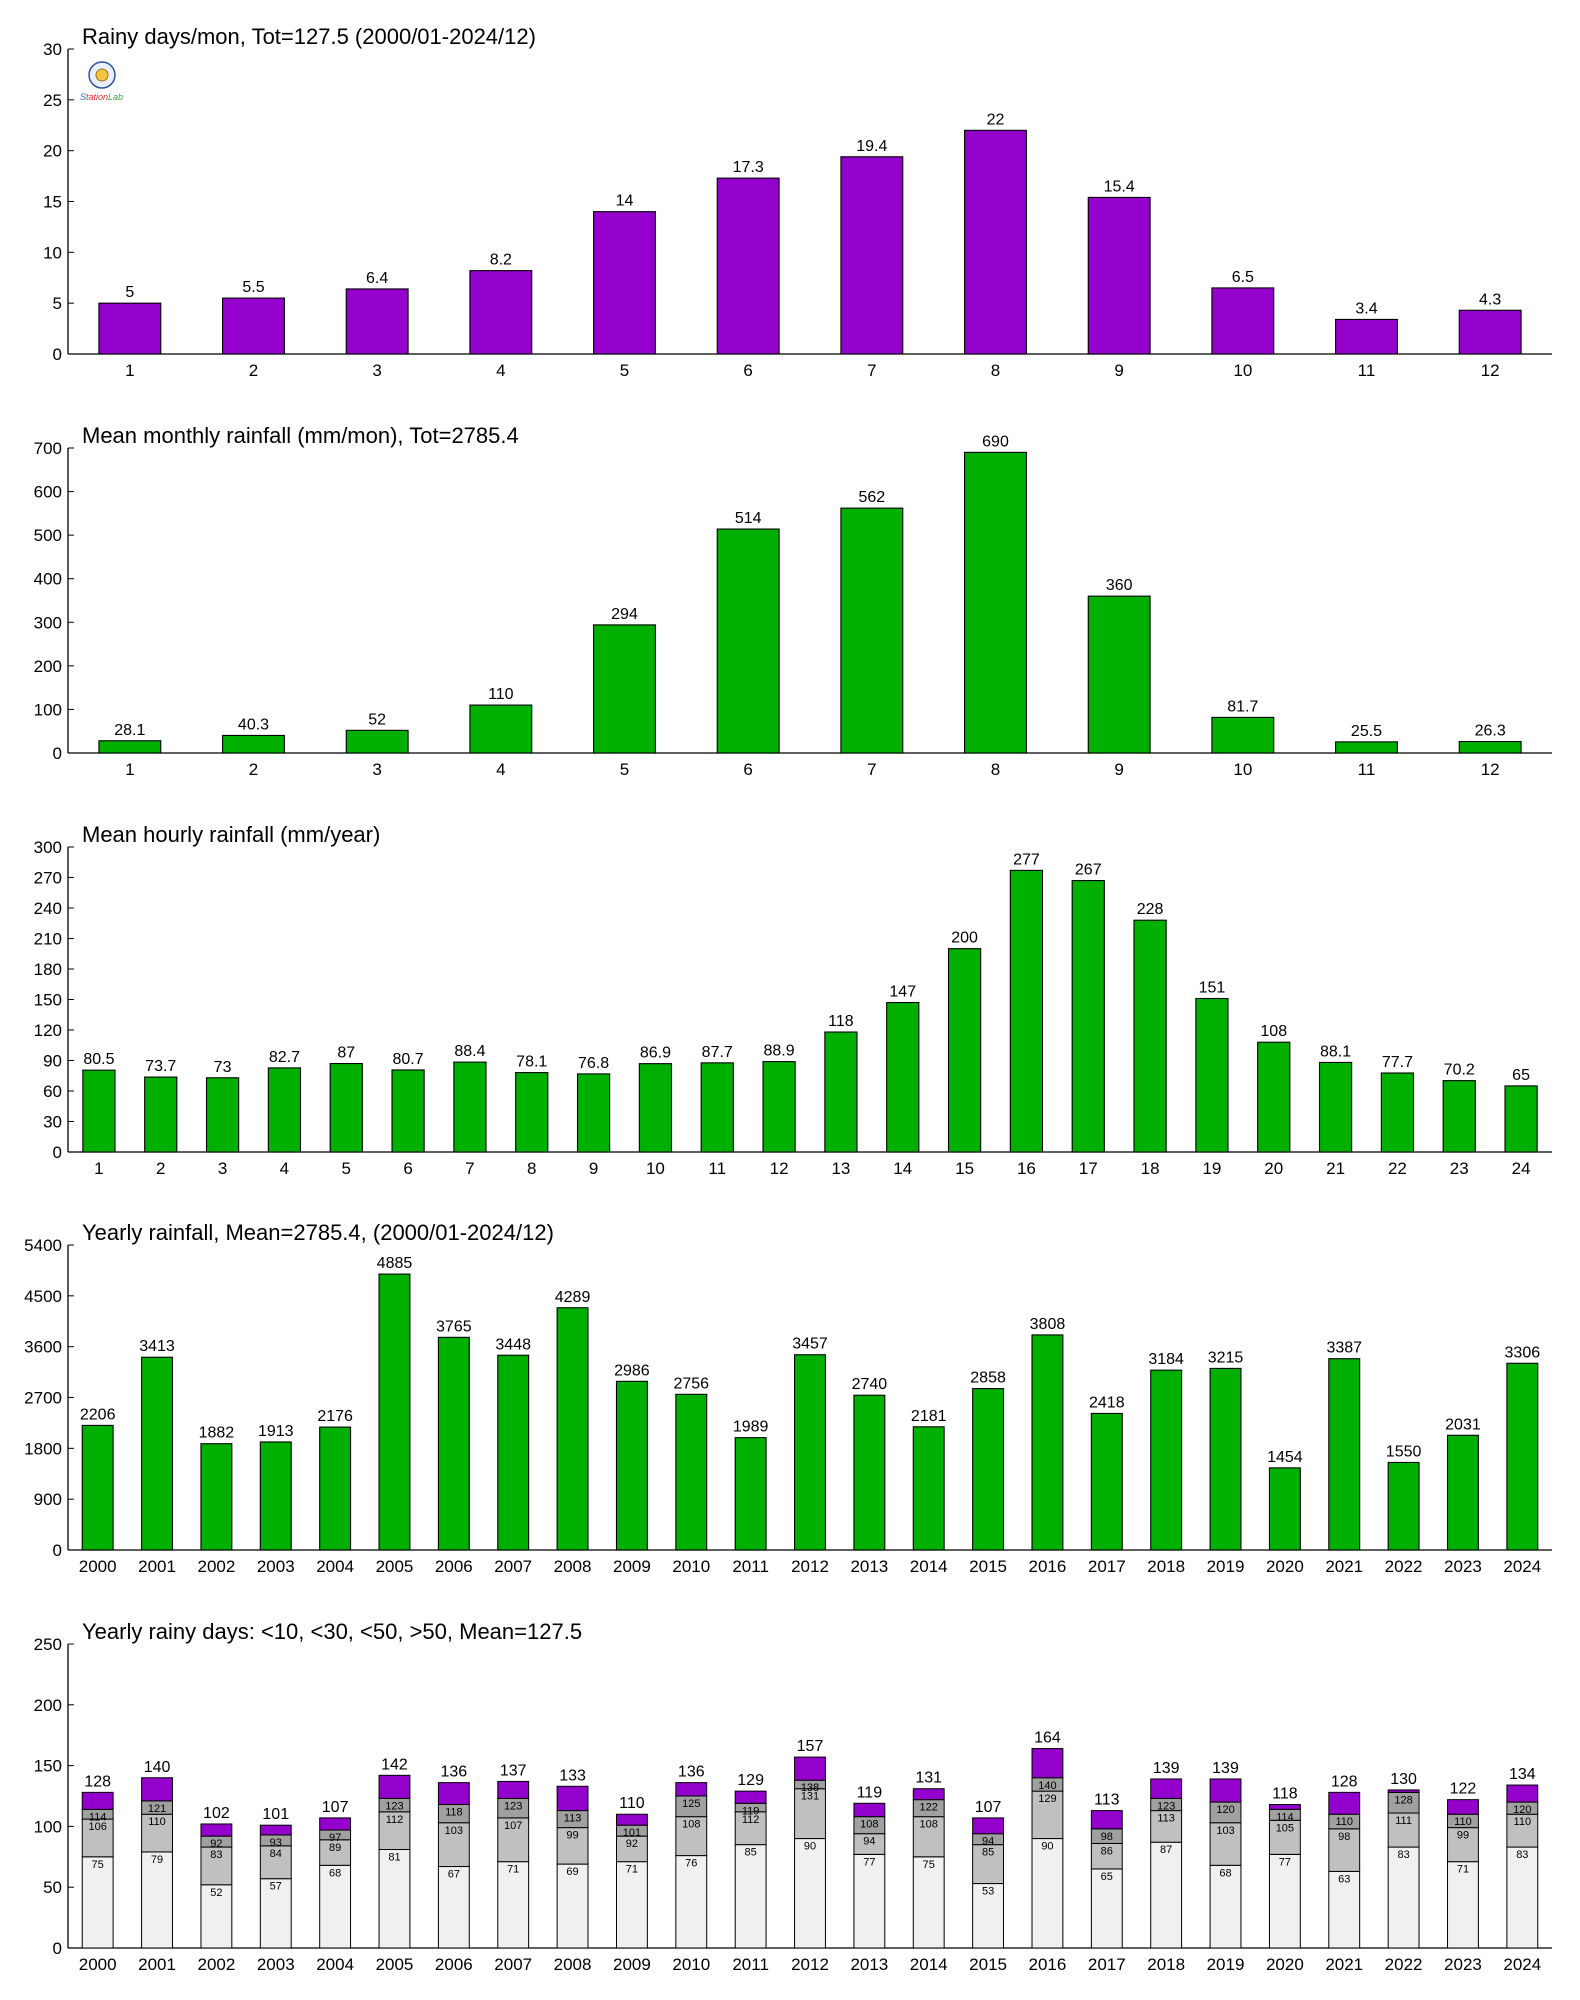 The width and height of the screenshot is (1580, 2000). Describe the element at coordinates (1344, 1964) in the screenshot. I see `x-tick-label: 2021` at that location.